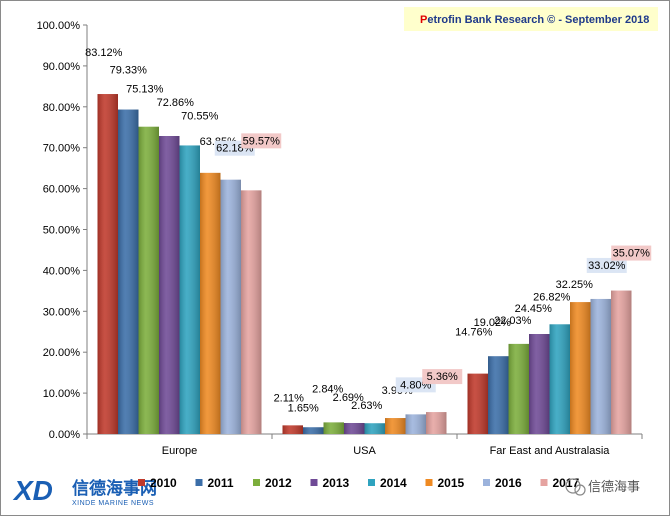 This screenshot has width=670, height=516. What do you see at coordinates (538, 20) in the screenshot?
I see `banner-rest: etrofin Bank Research © - September 2018` at bounding box center [538, 20].